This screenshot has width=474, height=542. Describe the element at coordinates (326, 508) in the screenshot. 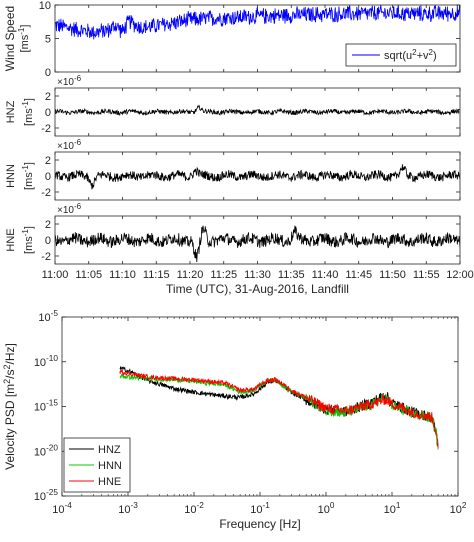

I see `x-tick-label: 10⁰` at that location.